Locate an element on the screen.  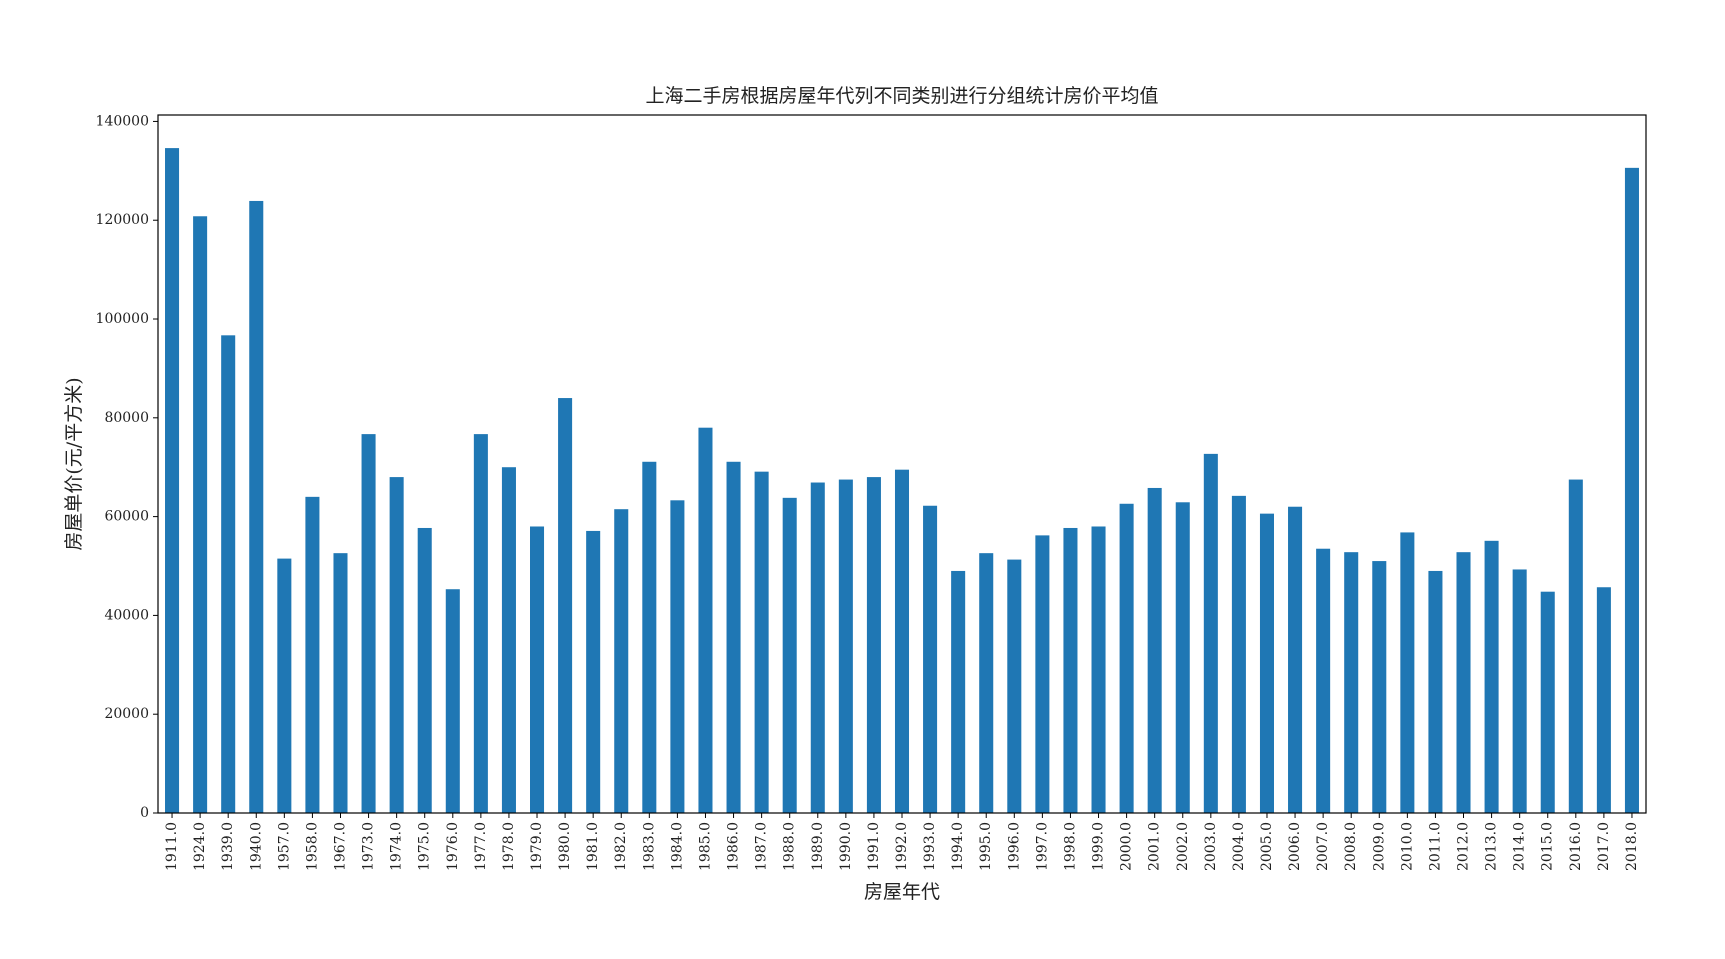
x-tick-label: 1984.0 is located at coordinates (677, 846).